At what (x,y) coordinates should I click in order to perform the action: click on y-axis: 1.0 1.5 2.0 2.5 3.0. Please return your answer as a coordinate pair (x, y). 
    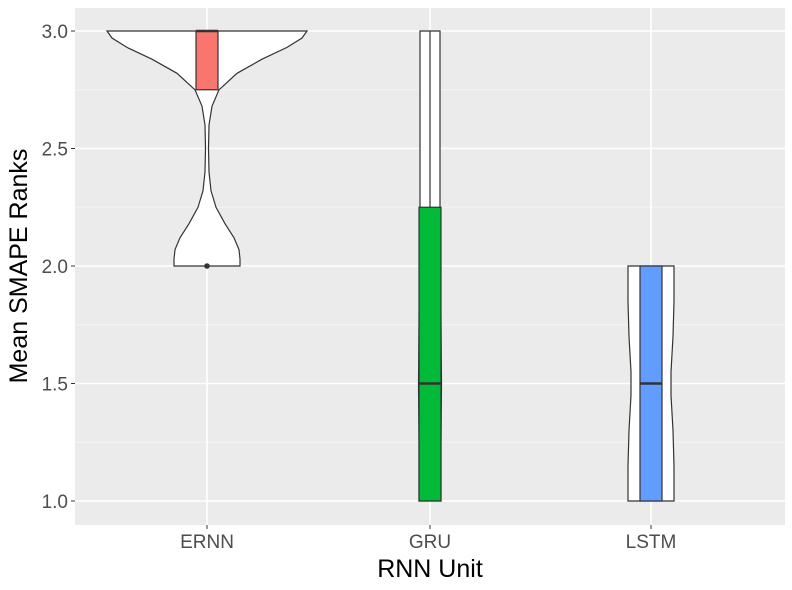
    Looking at the image, I should click on (58, 267).